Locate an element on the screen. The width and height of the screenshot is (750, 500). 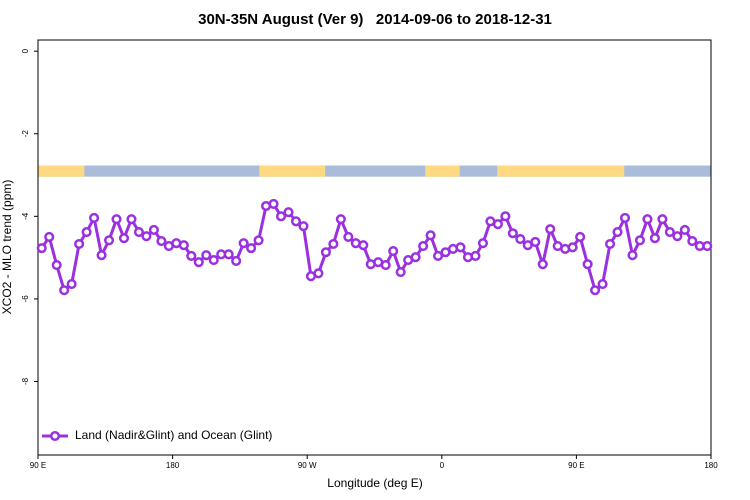
y-tick-label: 0 is located at coordinates (25, 50).